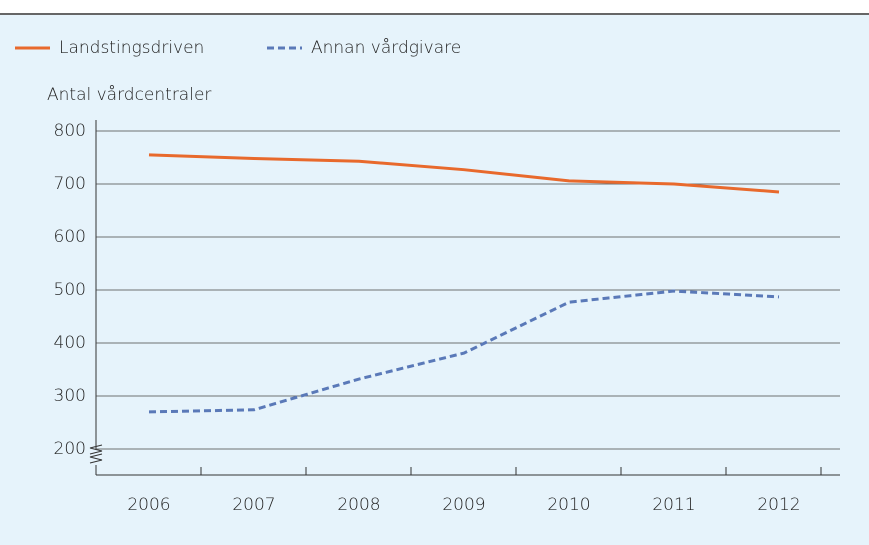 This screenshot has width=869, height=545. Describe the element at coordinates (673, 505) in the screenshot. I see `x-tick-label: 2011` at that location.